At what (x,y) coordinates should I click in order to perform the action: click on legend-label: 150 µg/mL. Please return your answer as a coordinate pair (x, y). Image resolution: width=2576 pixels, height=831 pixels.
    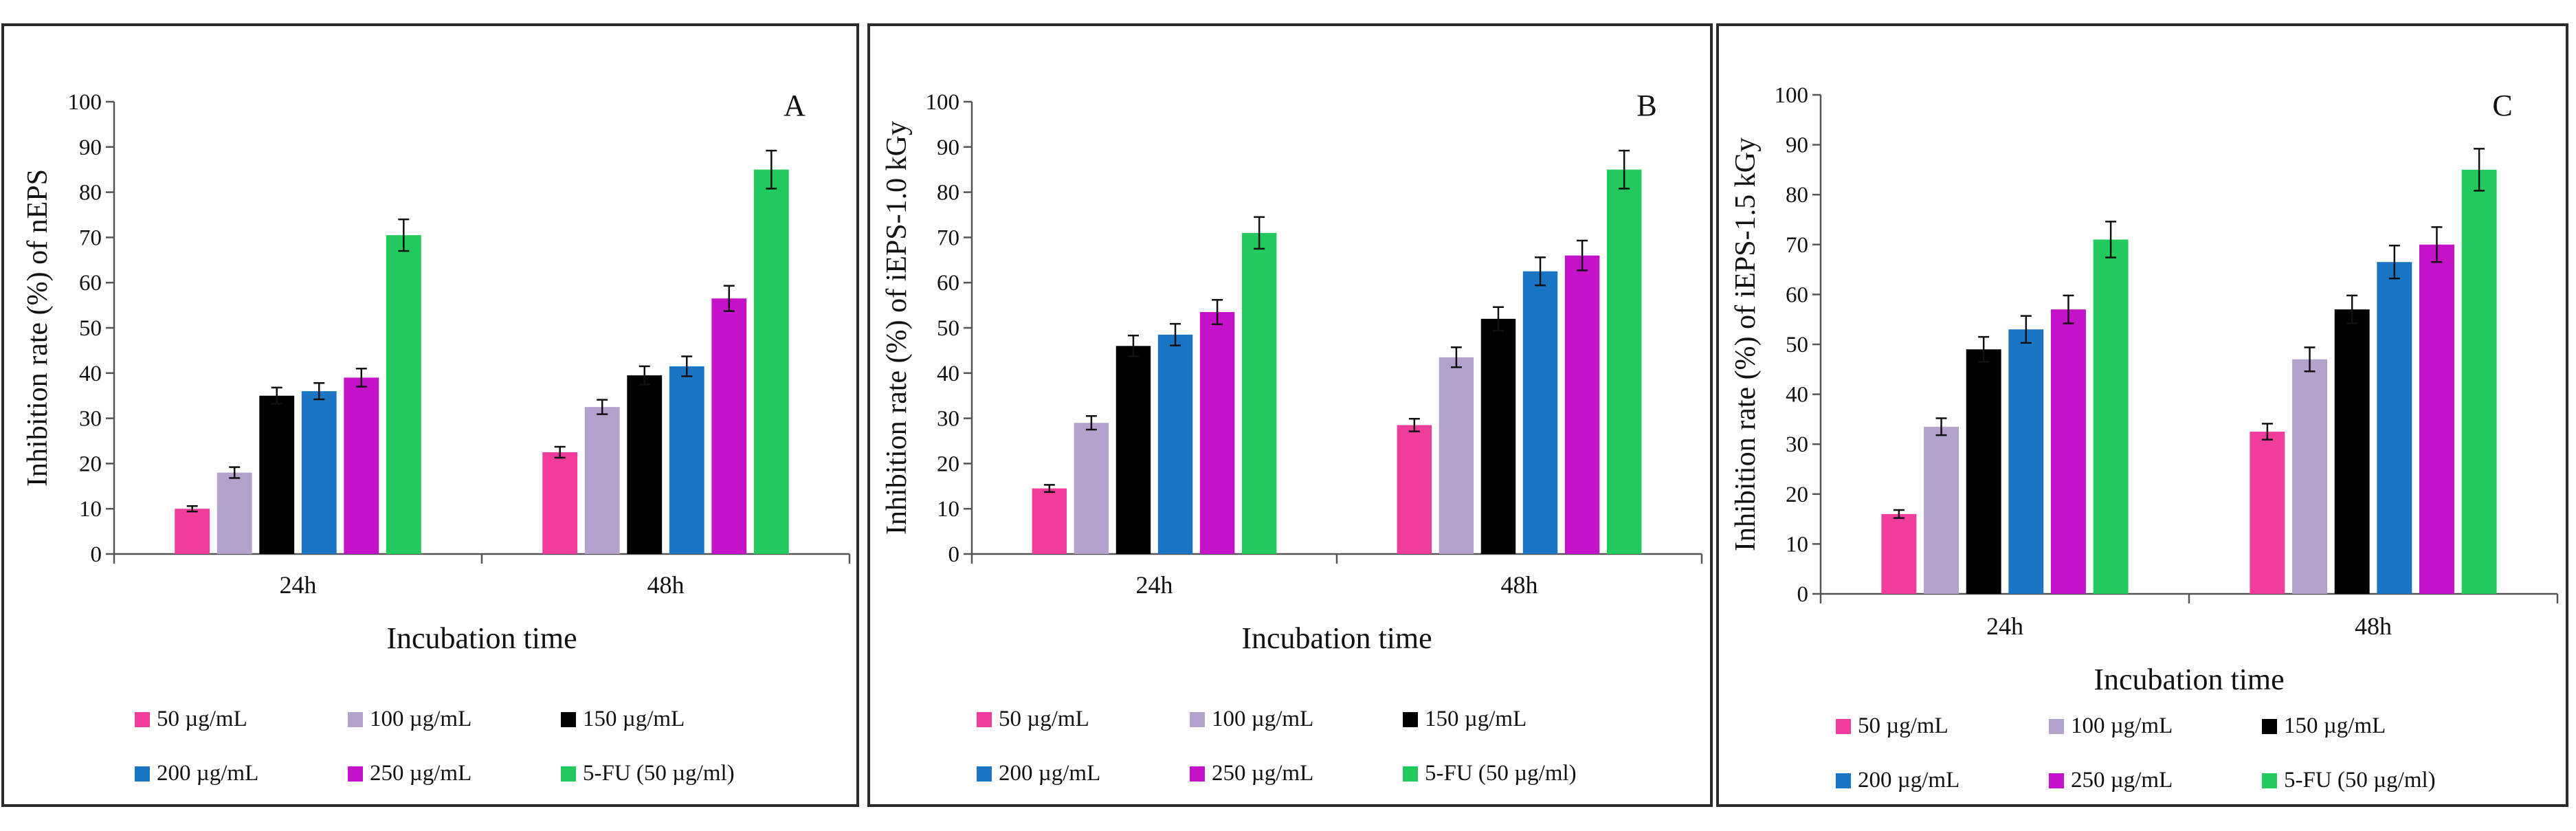
    Looking at the image, I should click on (1476, 719).